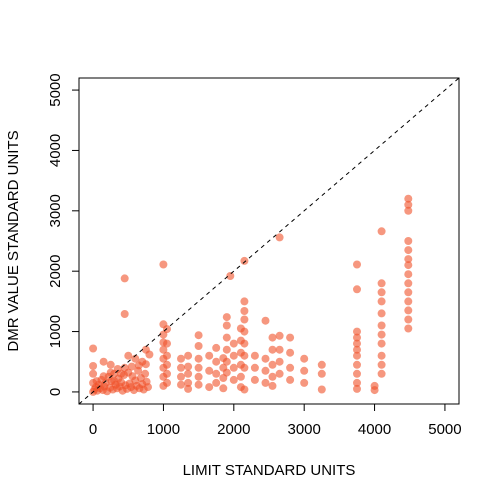 The height and width of the screenshot is (500, 500). Describe the element at coordinates (55, 392) in the screenshot. I see `y-tick-label: 0` at that location.